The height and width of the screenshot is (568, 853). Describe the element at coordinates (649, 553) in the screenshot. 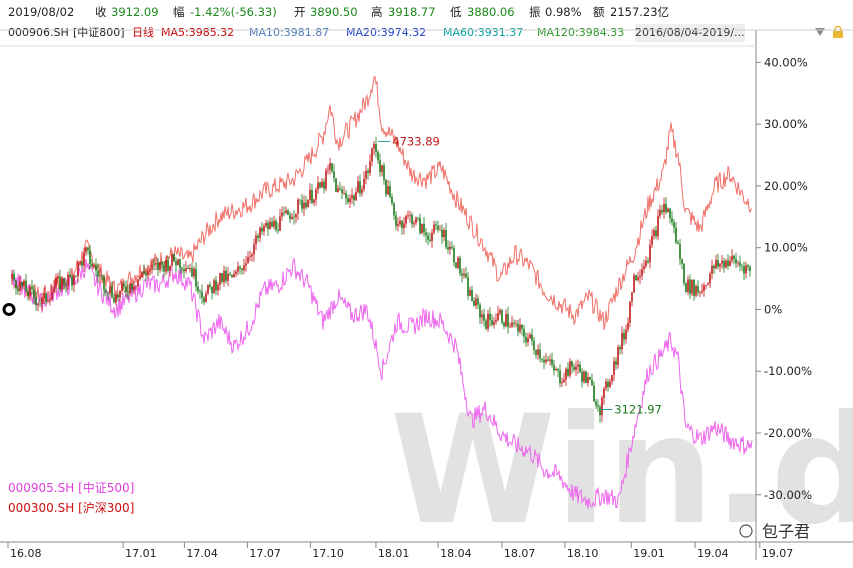

I see `x-tick-label: 19.01` at that location.